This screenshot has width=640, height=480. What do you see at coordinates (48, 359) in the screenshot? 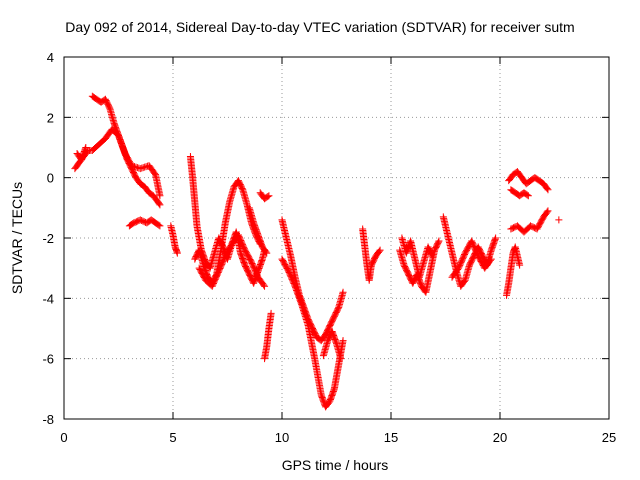
I see `y-tick-label: -6` at bounding box center [48, 359].